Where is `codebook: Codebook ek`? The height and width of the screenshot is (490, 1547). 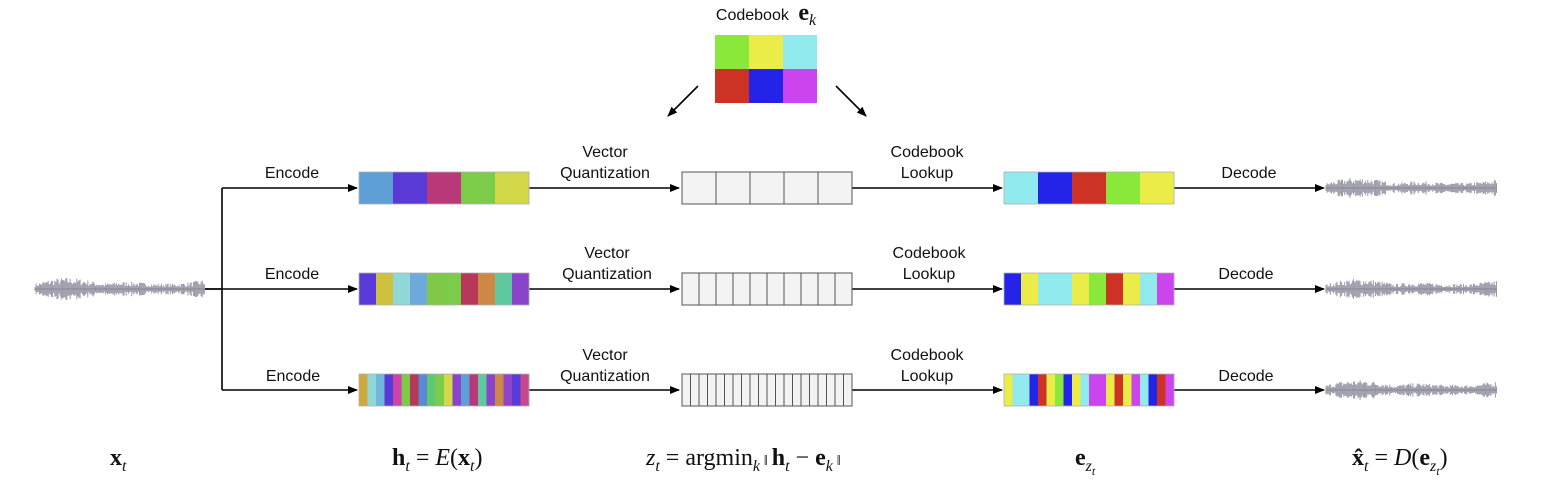
codebook: Codebook ek is located at coordinates (767, 58).